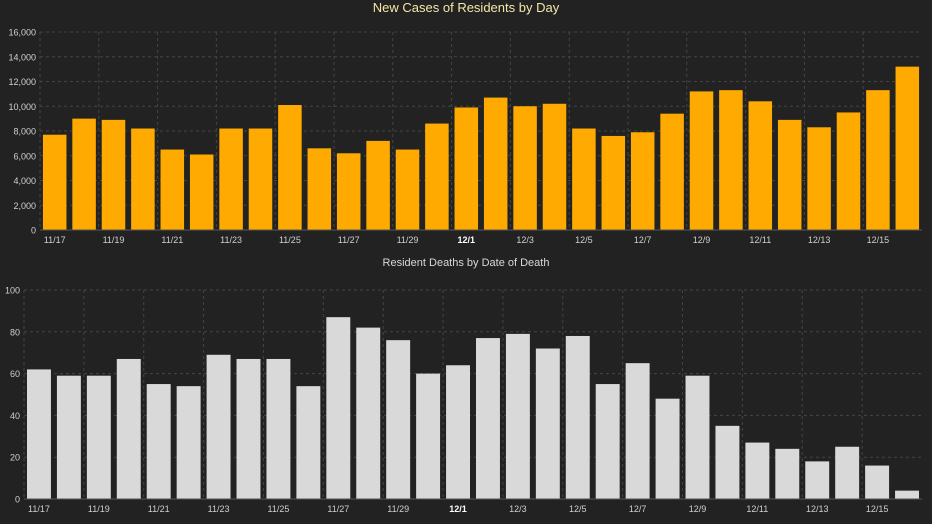 The height and width of the screenshot is (524, 932). Describe the element at coordinates (24, 206) in the screenshot. I see `cases-y-tick-label: 2,000` at that location.